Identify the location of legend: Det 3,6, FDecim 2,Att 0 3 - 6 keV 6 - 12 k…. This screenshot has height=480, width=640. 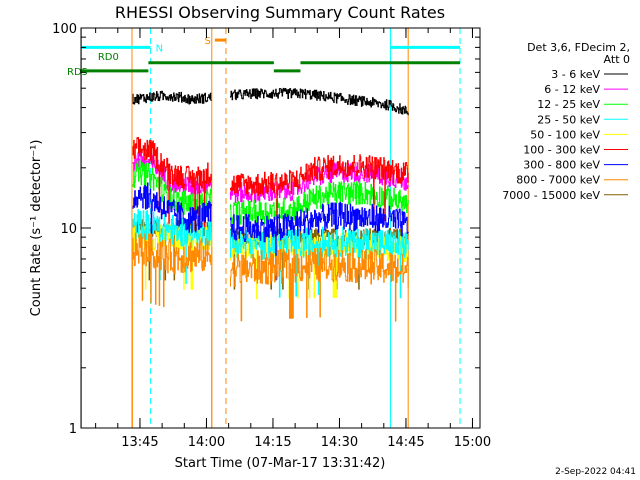
(566, 121).